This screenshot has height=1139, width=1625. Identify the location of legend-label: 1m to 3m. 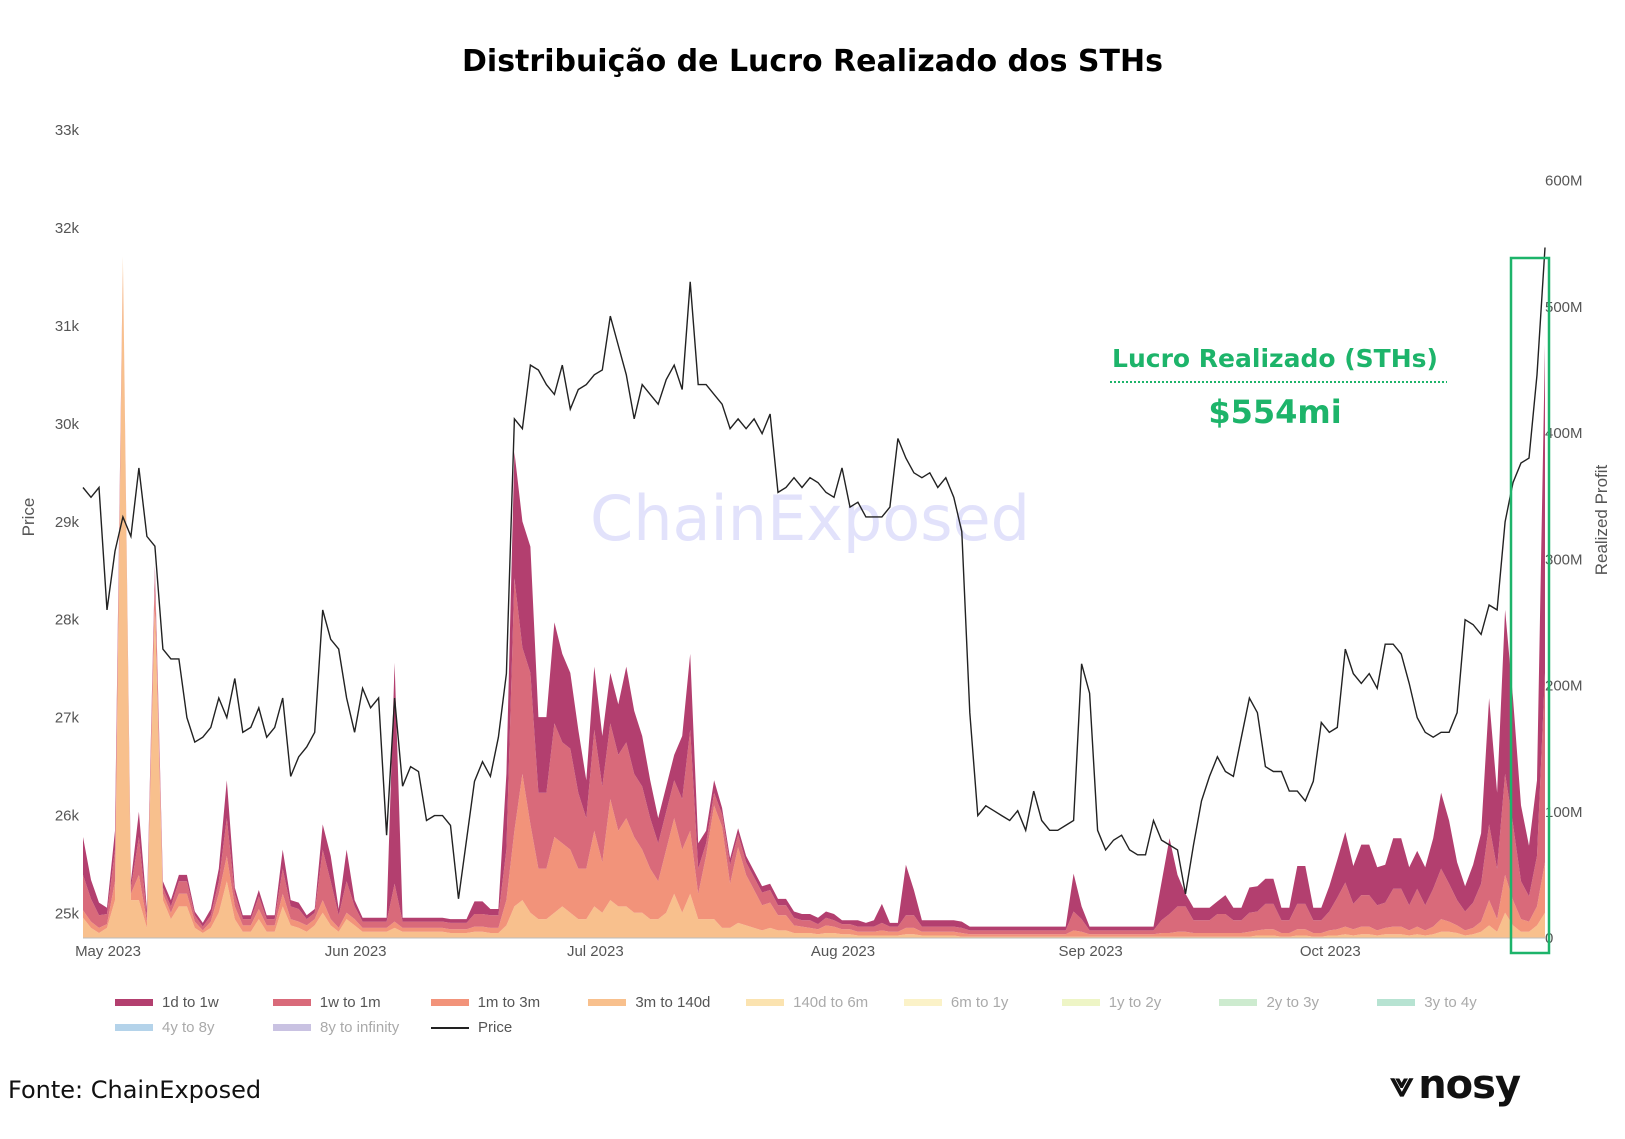
(509, 1002).